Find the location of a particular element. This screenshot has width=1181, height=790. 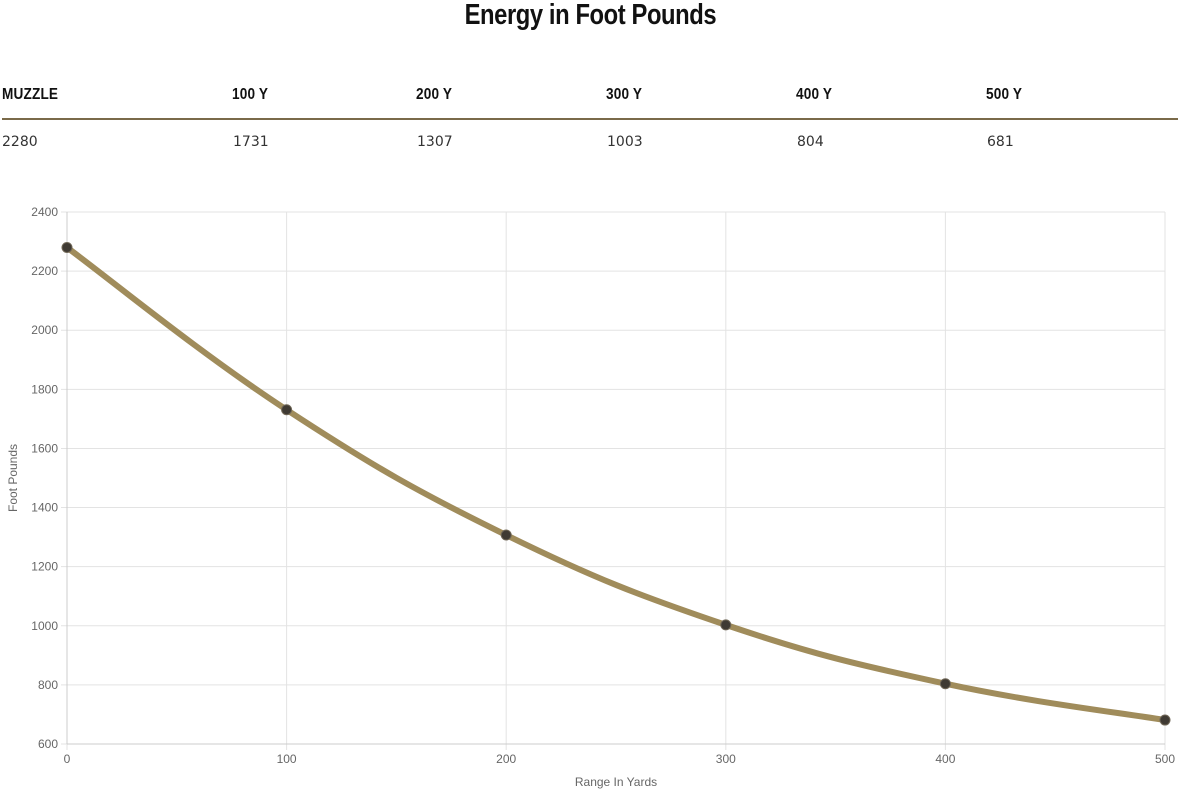

y-tick-label: 1400 is located at coordinates (44, 508).